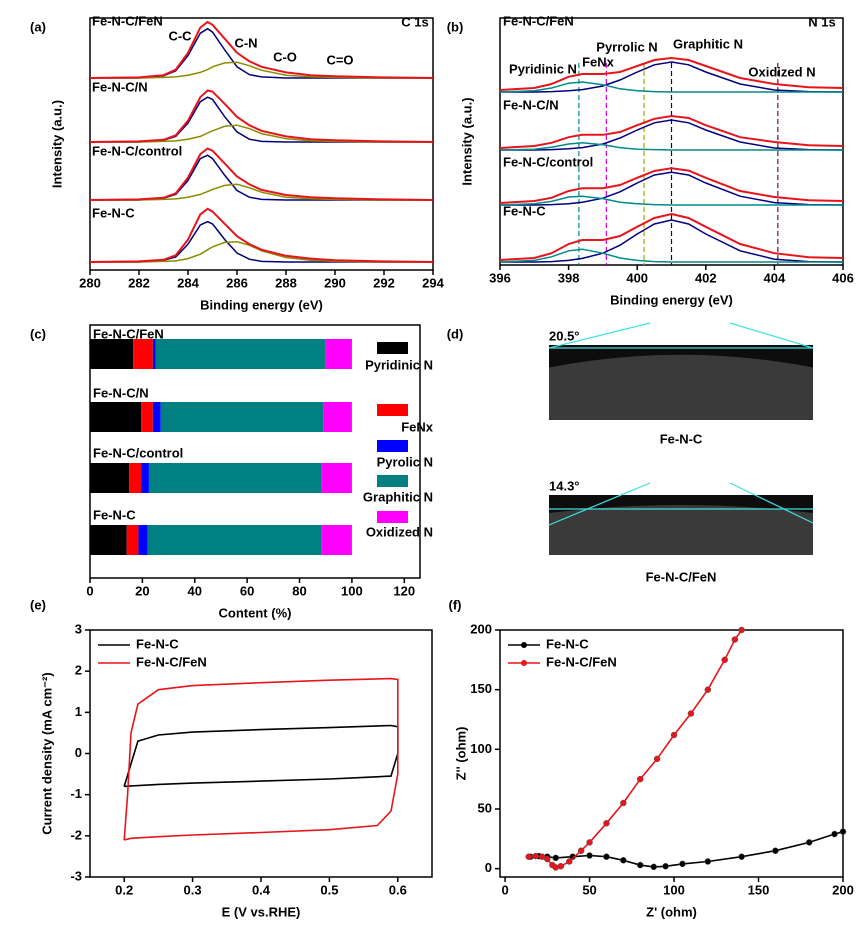  I want to click on x-tick-label: 402, so click(706, 277).